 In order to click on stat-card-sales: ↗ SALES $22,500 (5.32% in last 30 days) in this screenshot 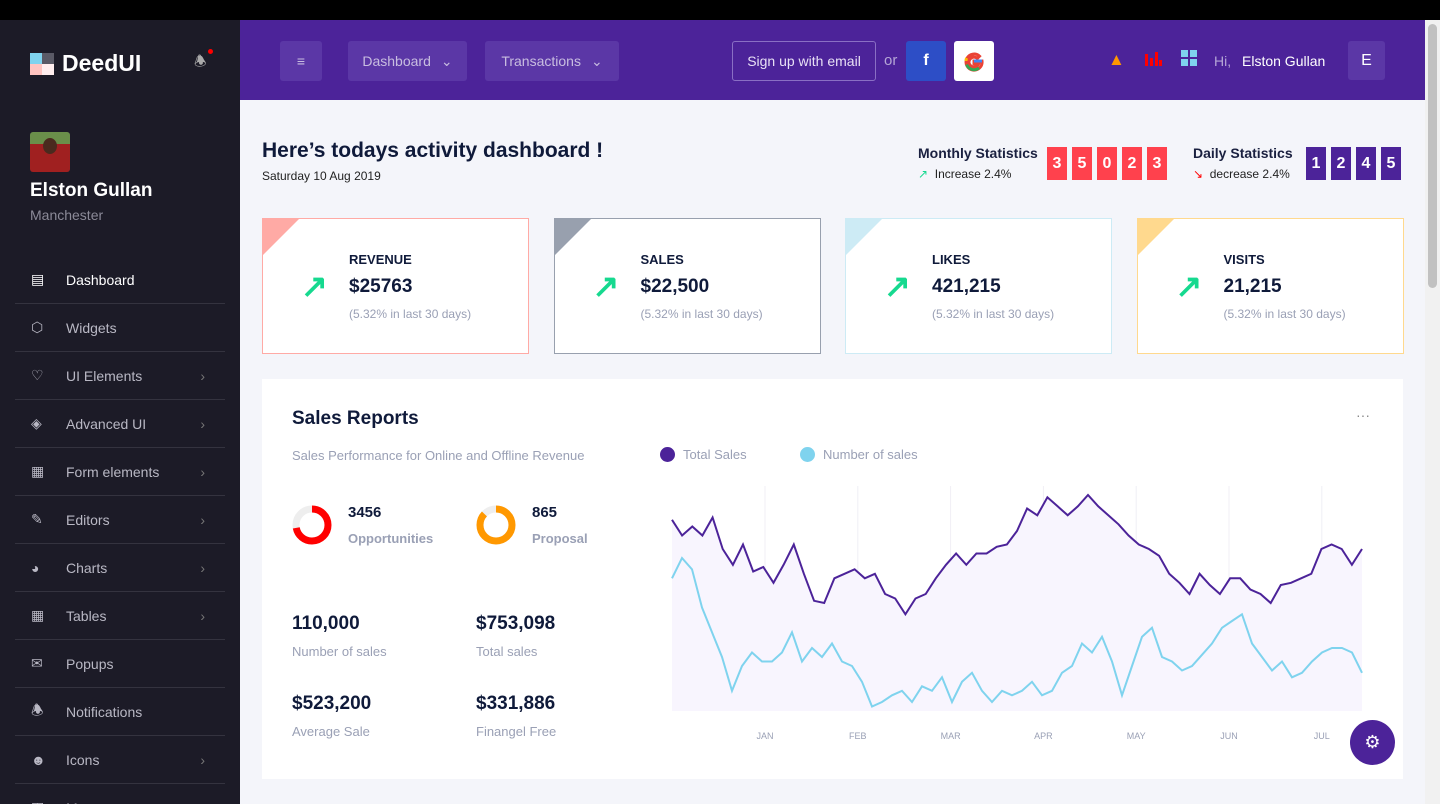, I will do `click(687, 286)`.